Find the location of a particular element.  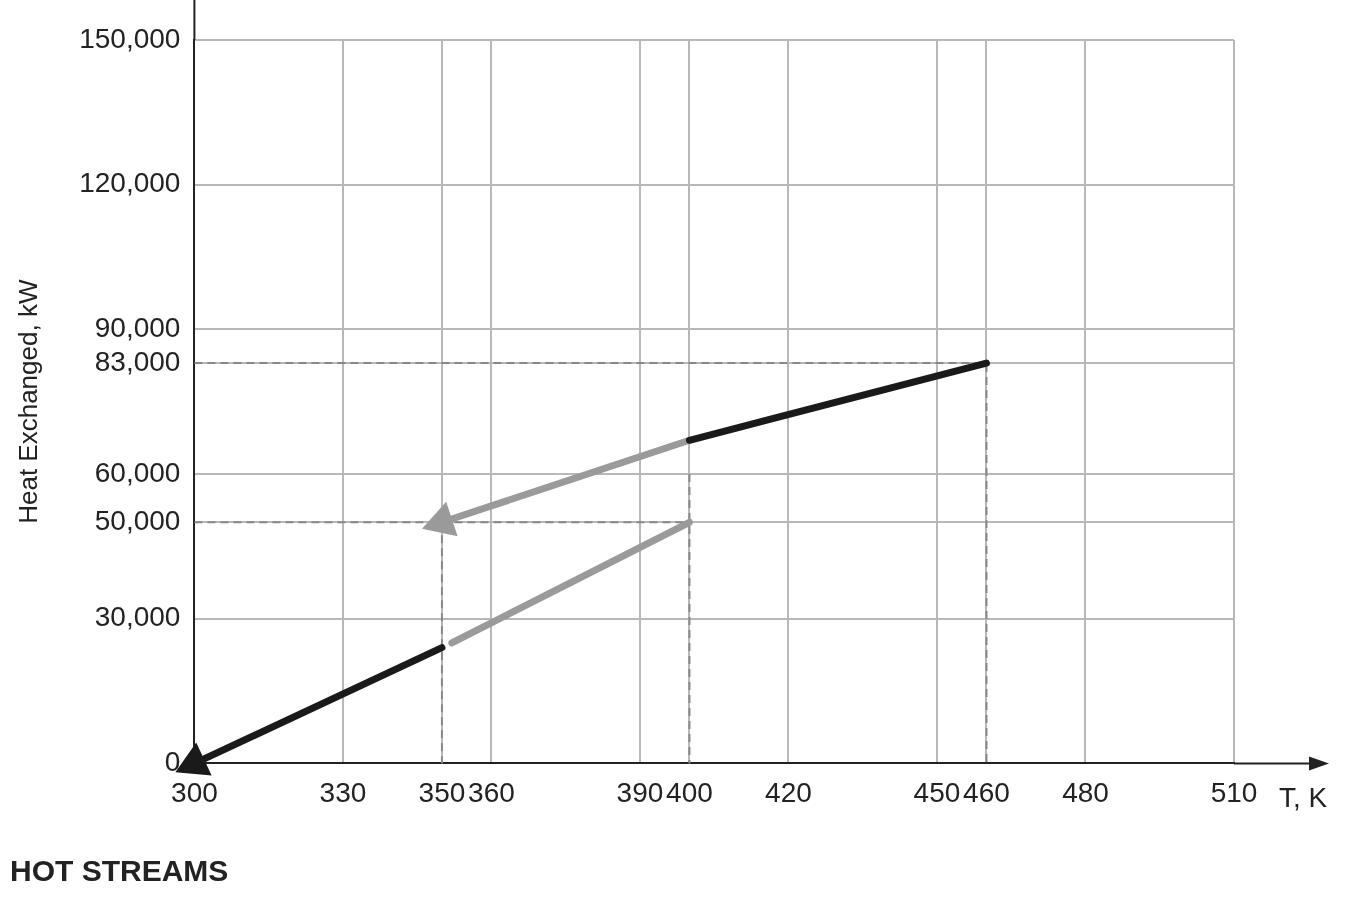

x-tick-label: 460 is located at coordinates (986, 792).